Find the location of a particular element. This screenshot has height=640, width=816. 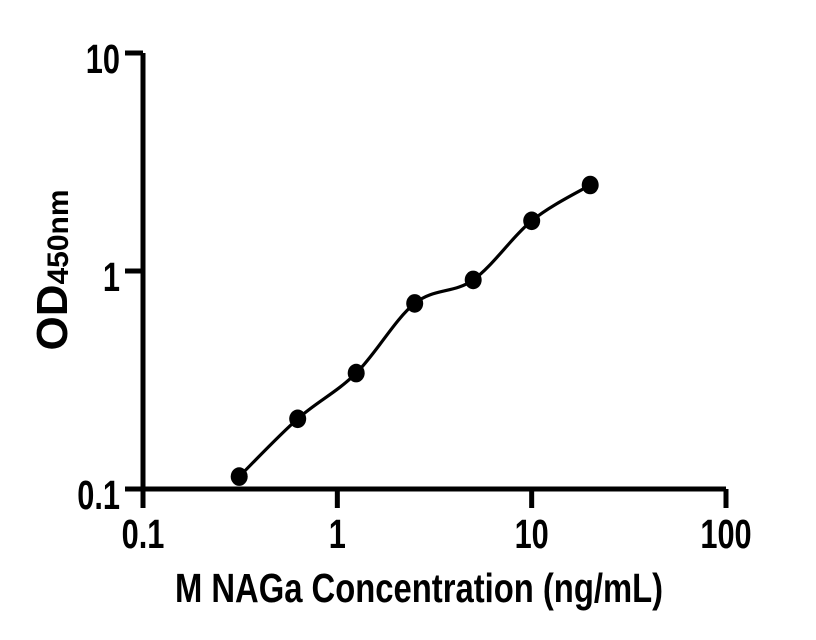

x-tick-label: 1 is located at coordinates (337, 534).